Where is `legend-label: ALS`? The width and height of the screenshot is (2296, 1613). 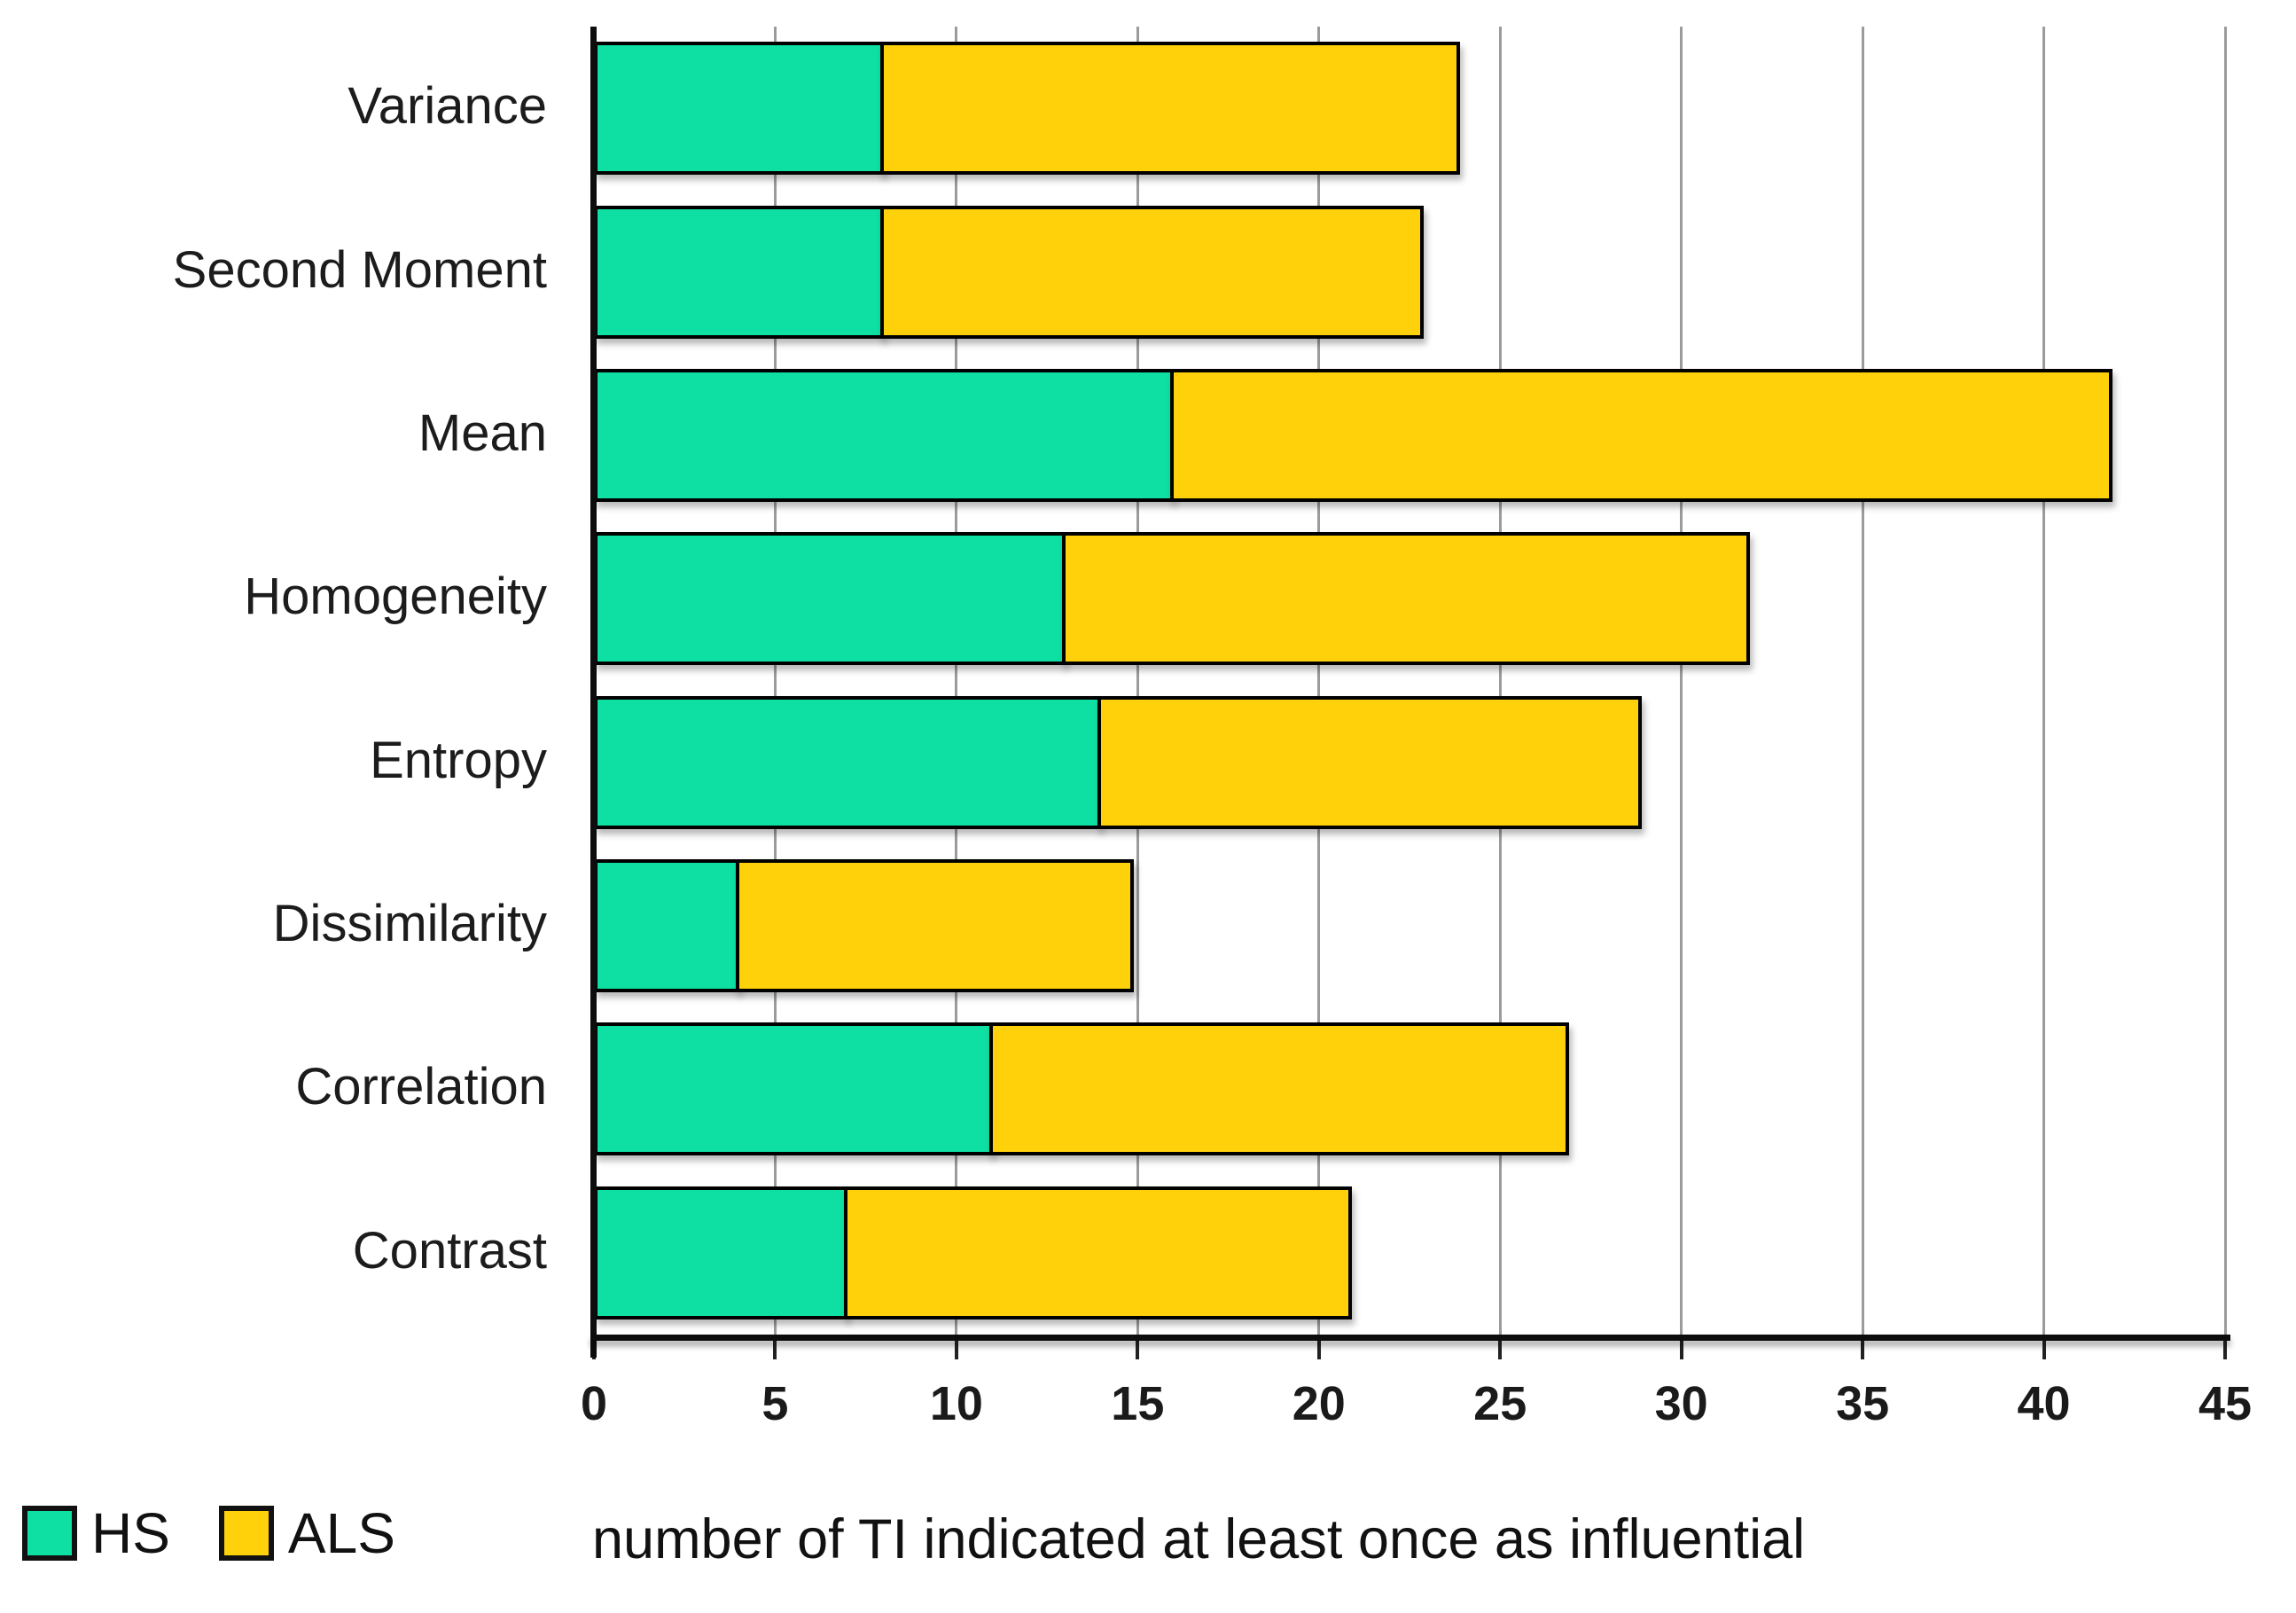
legend-label: ALS is located at coordinates (341, 1533).